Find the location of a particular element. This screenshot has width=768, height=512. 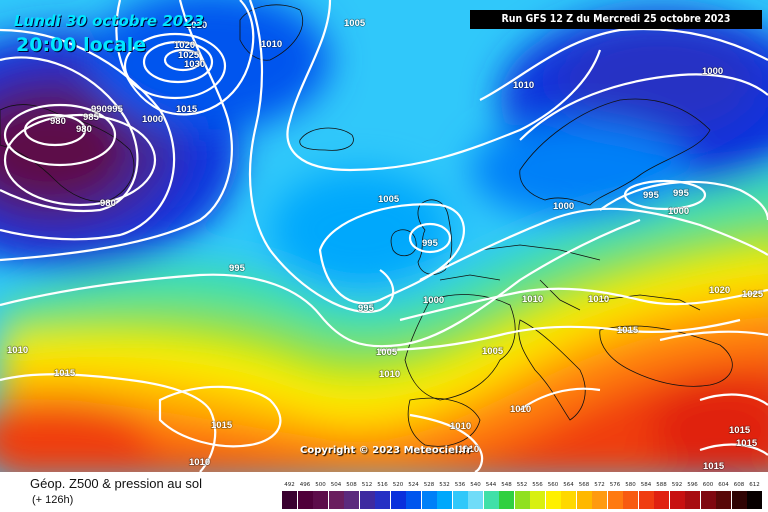

legend-label: 496 is located at coordinates (305, 485).